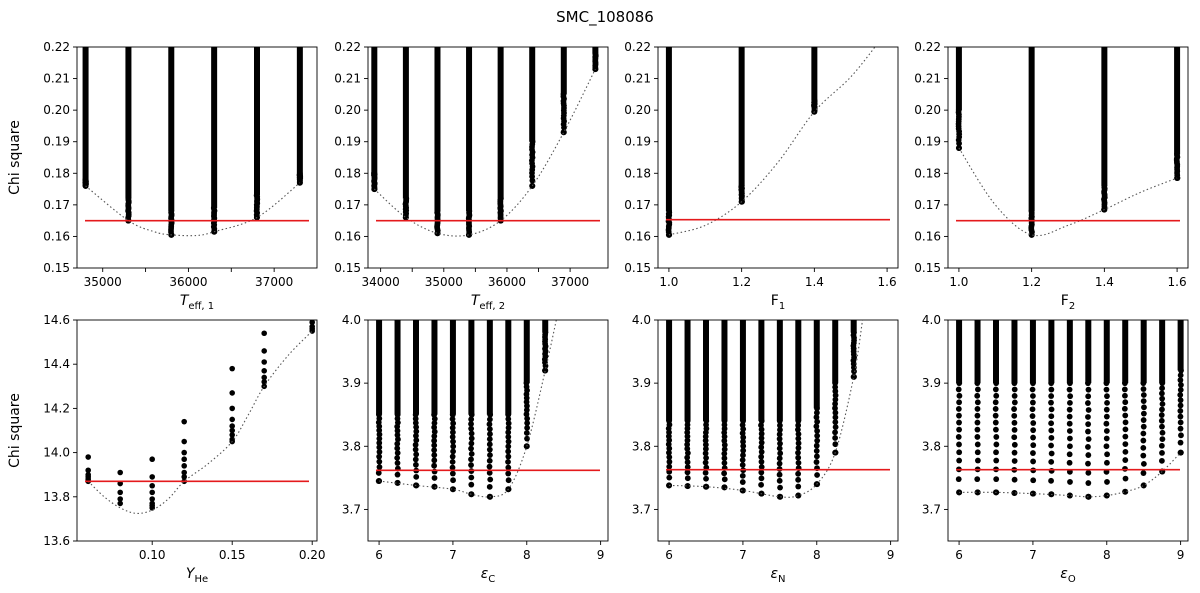  I want to click on plot-area, so click(777, 142).